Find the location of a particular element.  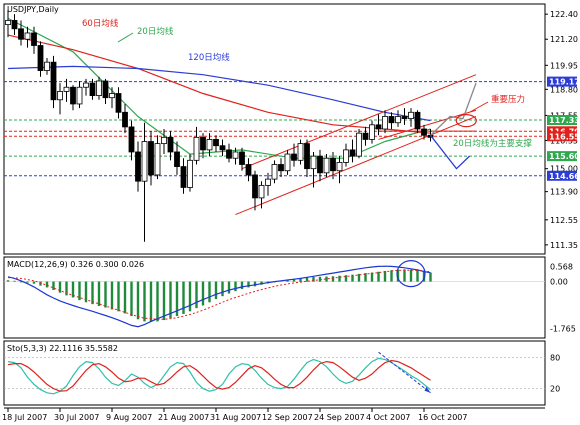

sto-axis-tick-label: 80 is located at coordinates (555, 357).